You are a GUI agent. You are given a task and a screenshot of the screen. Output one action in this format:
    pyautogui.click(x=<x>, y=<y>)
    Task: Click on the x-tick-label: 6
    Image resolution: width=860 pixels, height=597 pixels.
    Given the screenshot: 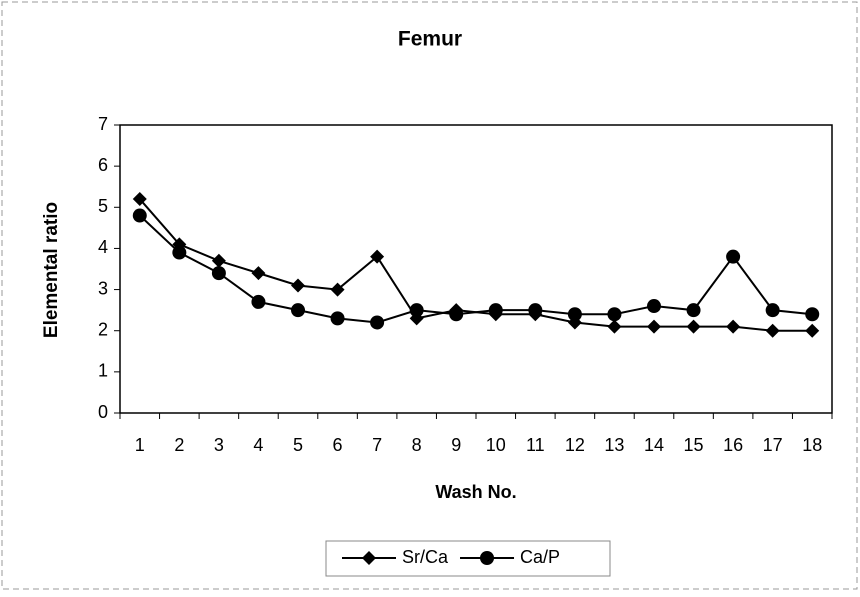 What is the action you would take?
    pyautogui.click(x=338, y=445)
    